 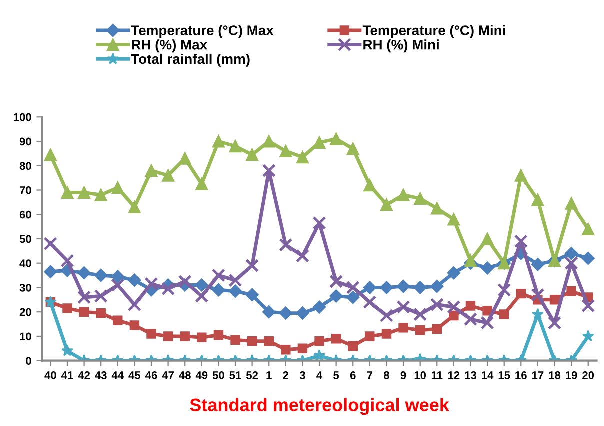 I want to click on y-tick-label: 0, so click(x=29, y=361).